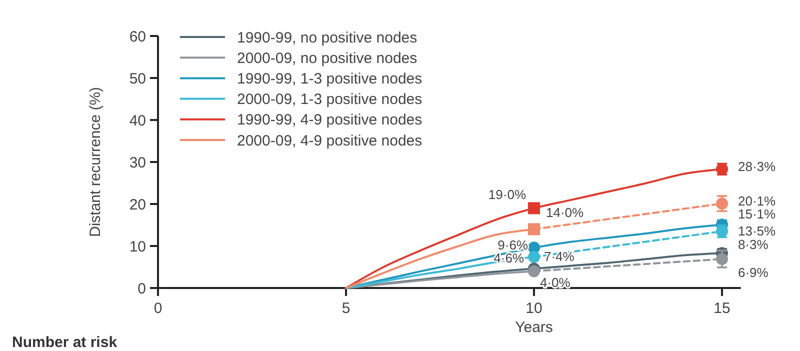 The image size is (800, 351). What do you see at coordinates (753, 244) in the screenshot?
I see `data-label: 8·3%` at bounding box center [753, 244].